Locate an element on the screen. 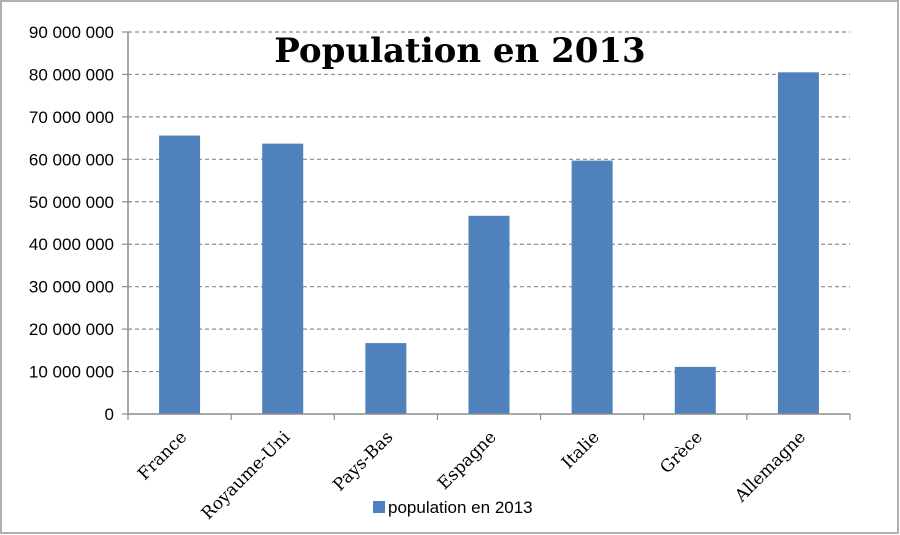 The width and height of the screenshot is (900, 535). y-tick-label: 40 000 000 is located at coordinates (71, 244).